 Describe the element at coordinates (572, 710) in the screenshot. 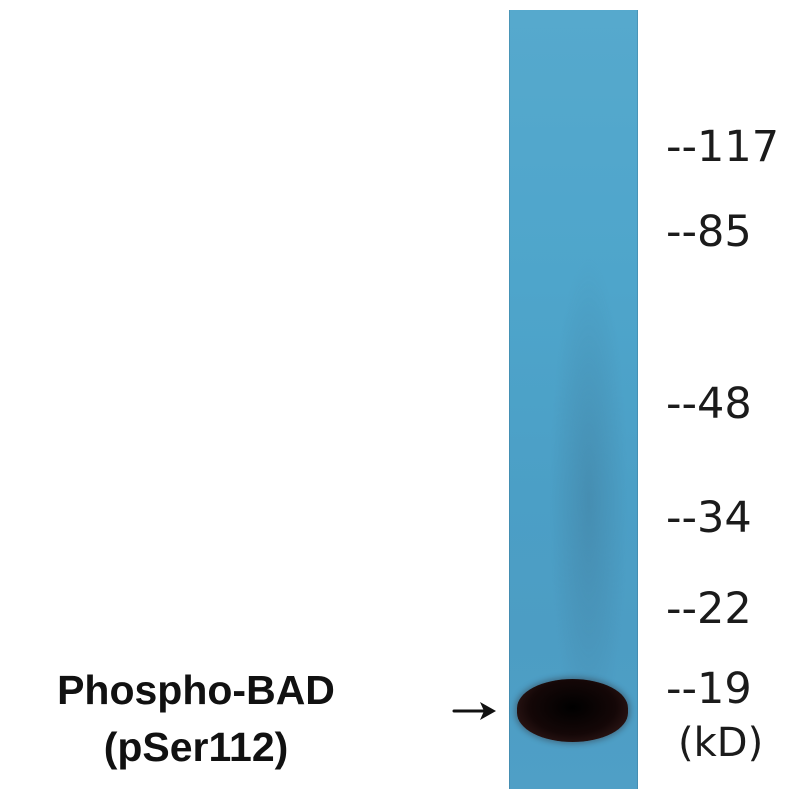

I see `protein-band` at that location.